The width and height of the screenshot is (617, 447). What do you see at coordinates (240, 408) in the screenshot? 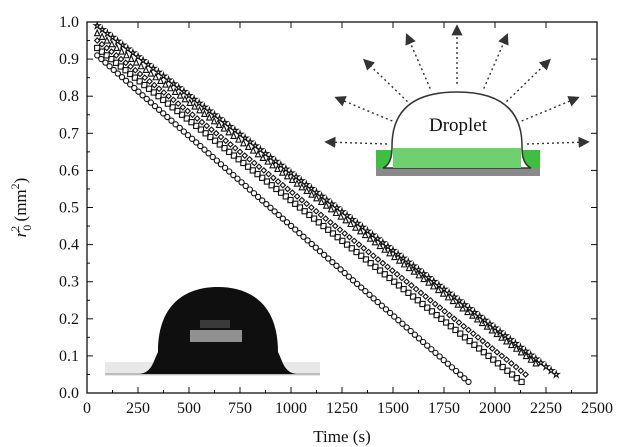
I see `x-tick-label: 750` at bounding box center [240, 408].